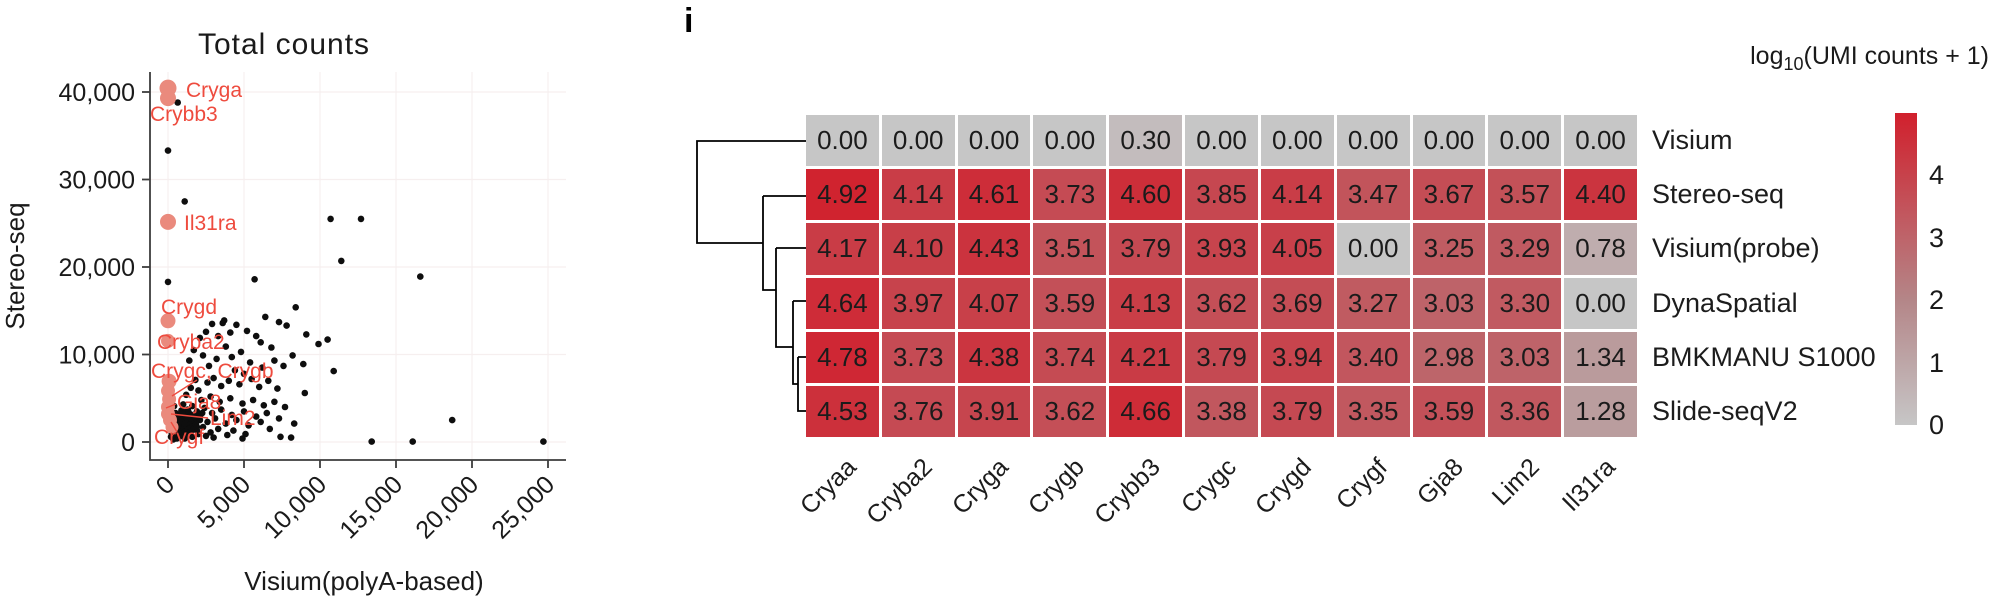 The height and width of the screenshot is (609, 1992). What do you see at coordinates (1896, 56) in the screenshot?
I see `colorbar-title-rest: (UMI counts + 1)` at bounding box center [1896, 56].